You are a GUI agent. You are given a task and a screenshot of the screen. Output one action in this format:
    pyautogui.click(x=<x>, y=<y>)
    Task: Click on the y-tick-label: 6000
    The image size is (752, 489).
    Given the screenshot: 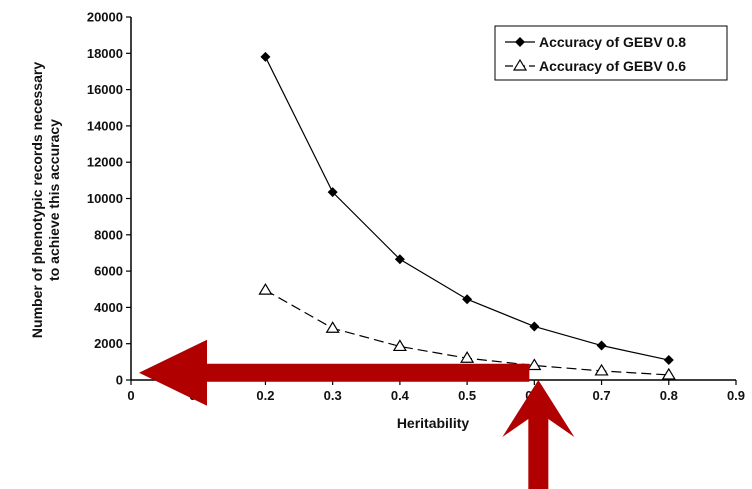 What is the action you would take?
    pyautogui.click(x=108, y=271)
    